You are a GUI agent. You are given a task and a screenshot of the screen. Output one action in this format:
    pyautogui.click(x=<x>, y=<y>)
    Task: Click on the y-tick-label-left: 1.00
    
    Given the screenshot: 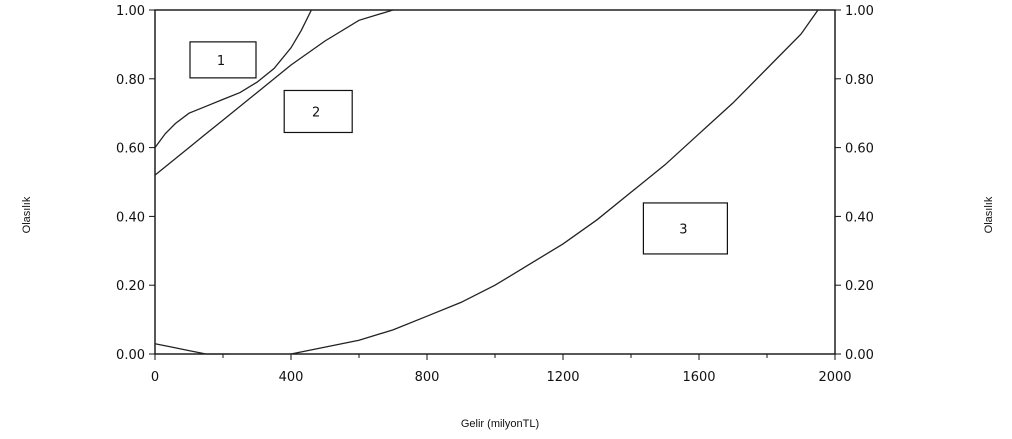 What is the action you would take?
    pyautogui.click(x=130, y=11)
    